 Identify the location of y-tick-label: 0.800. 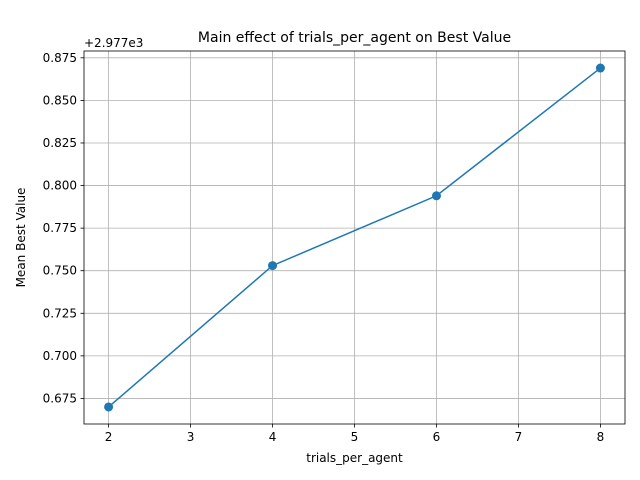
(60, 186).